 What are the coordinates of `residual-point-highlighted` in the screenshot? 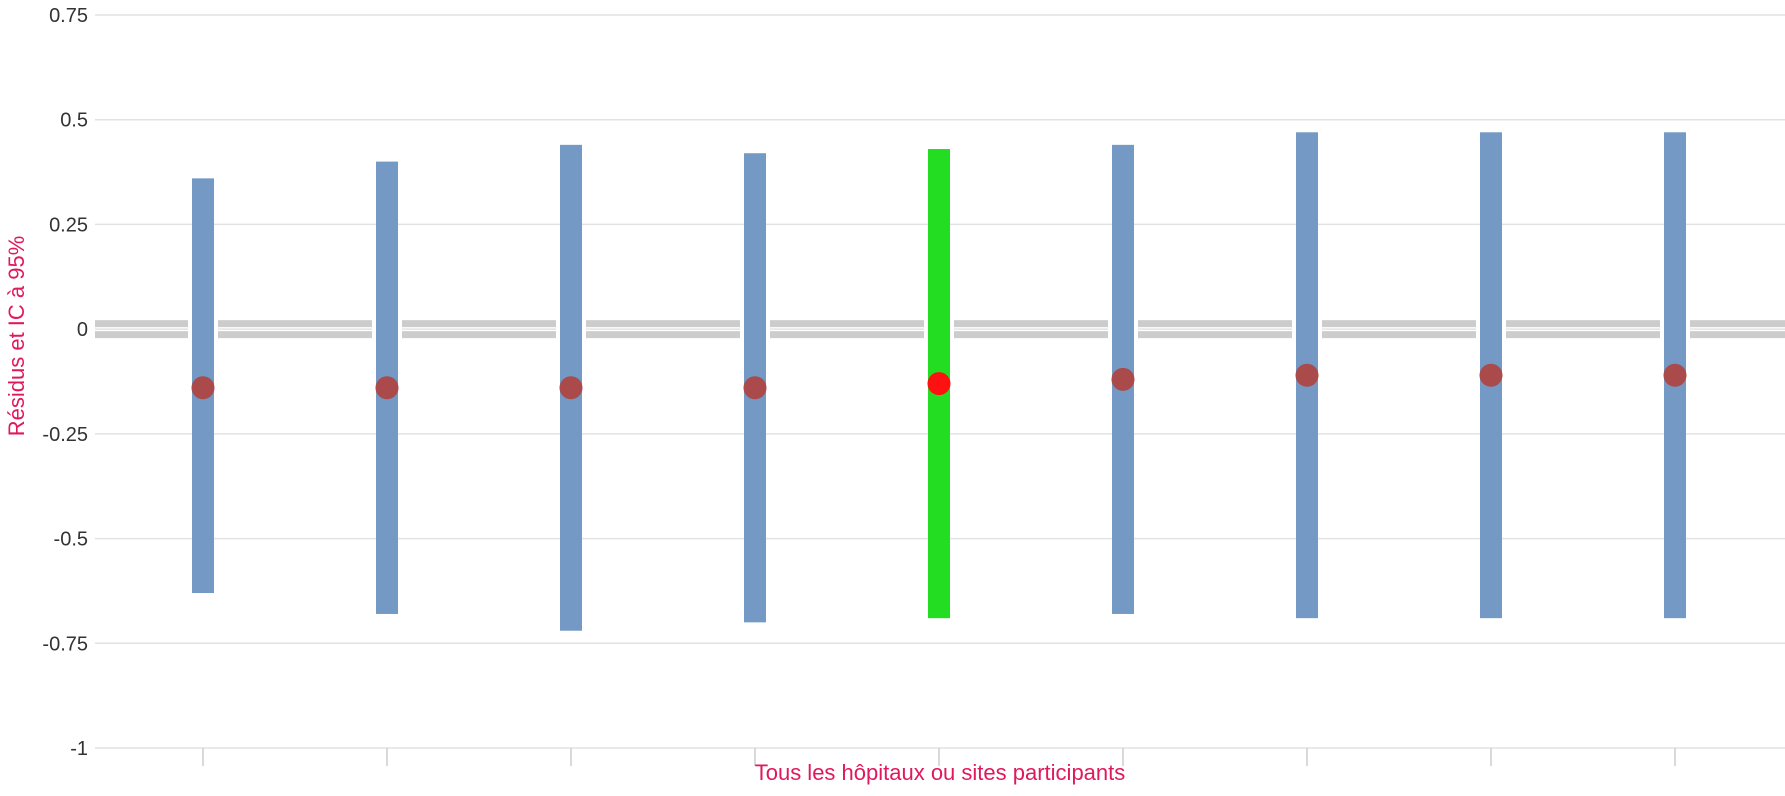 It's located at (939, 384).